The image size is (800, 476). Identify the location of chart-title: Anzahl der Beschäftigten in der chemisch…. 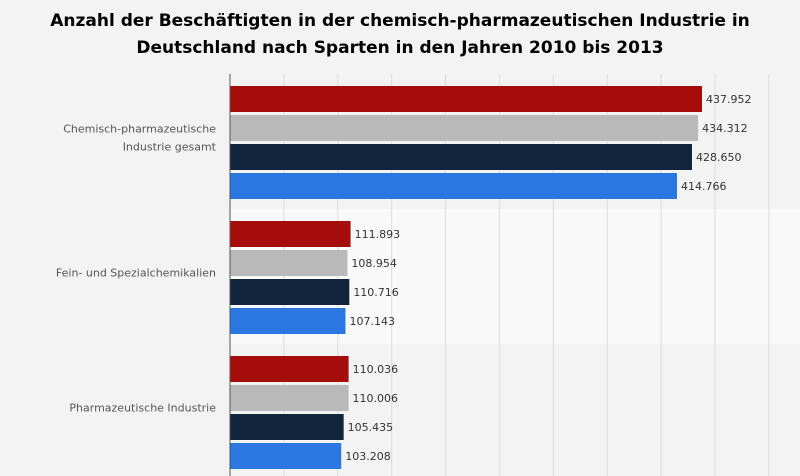
(400, 35).